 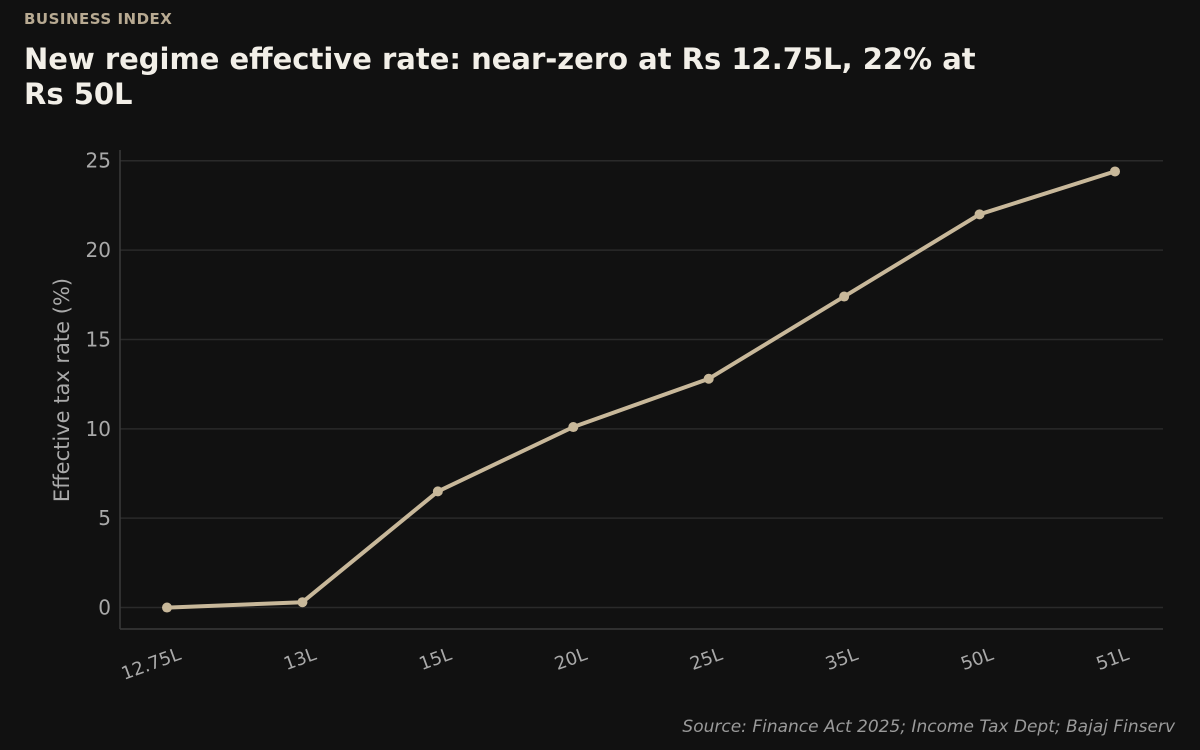 I want to click on y-tick-label: 10, so click(x=98, y=429).